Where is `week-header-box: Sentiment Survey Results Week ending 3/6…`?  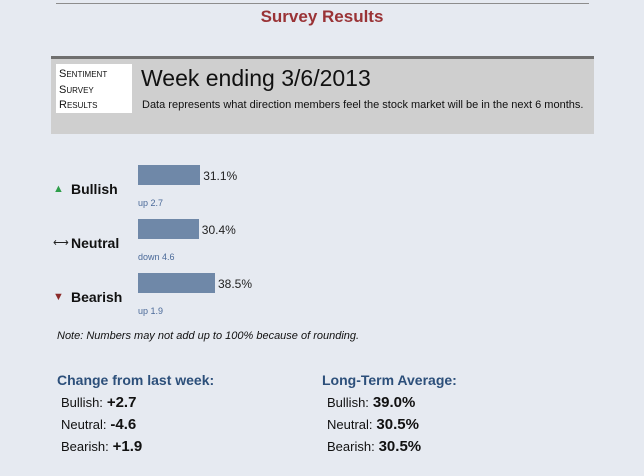
week-header-box: Sentiment Survey Results Week ending 3/6… is located at coordinates (322, 95).